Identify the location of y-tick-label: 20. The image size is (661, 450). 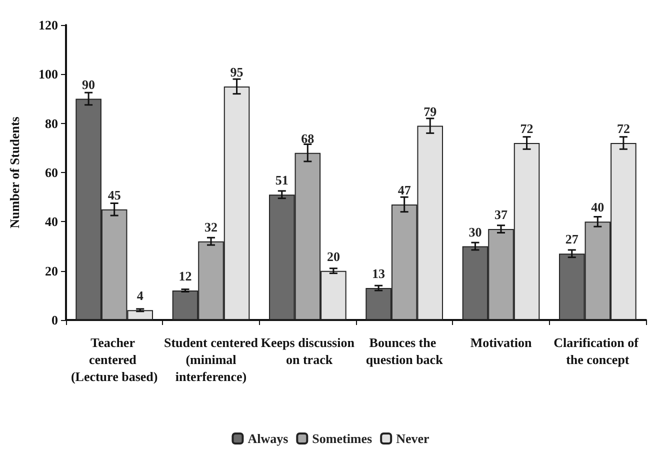
(51, 270).